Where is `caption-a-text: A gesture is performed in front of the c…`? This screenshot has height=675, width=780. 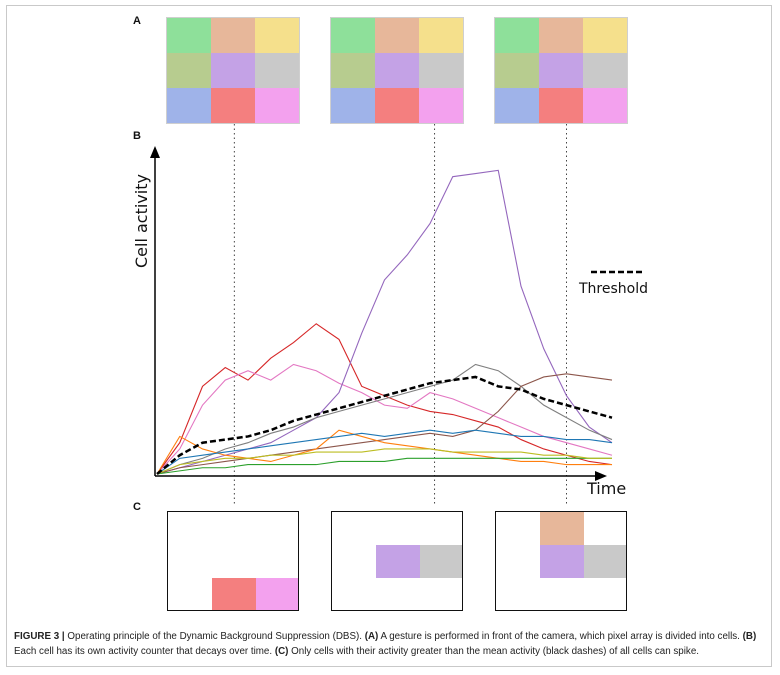 caption-a-text: A gesture is performed in front of the c… is located at coordinates (560, 636).